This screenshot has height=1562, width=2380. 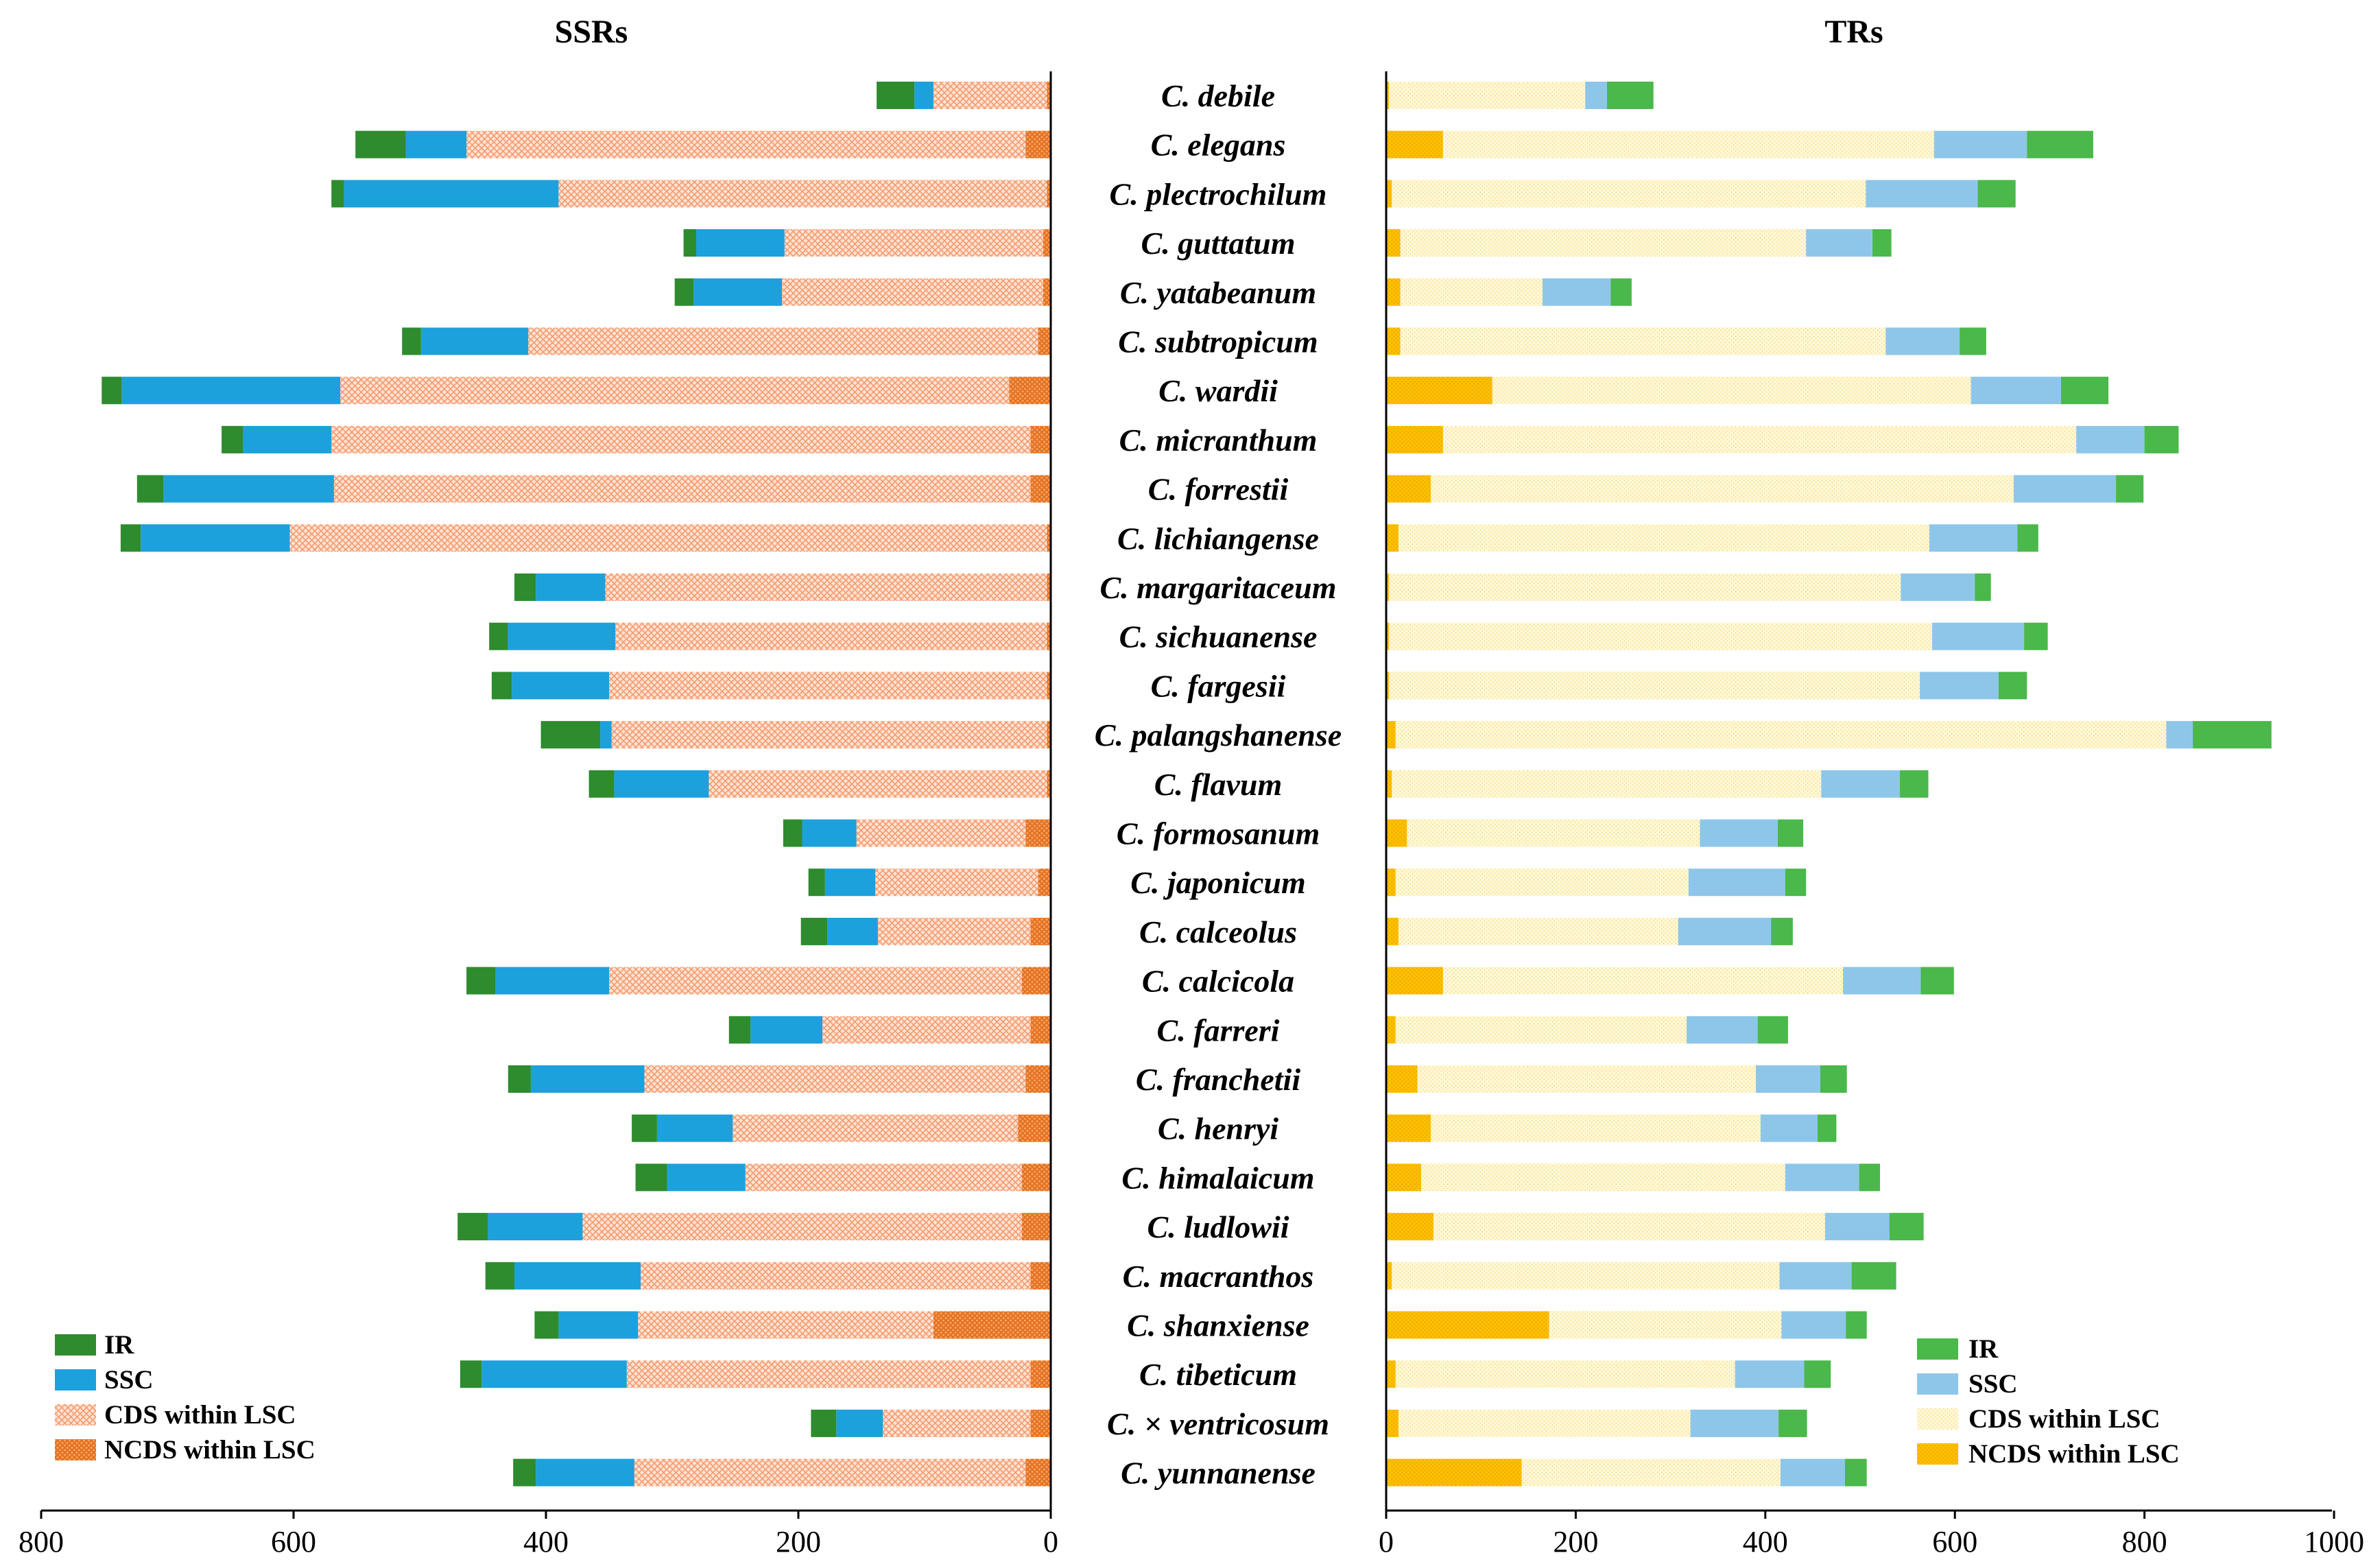 What do you see at coordinates (41, 1542) in the screenshot?
I see `ssr-x-tick-label-800: 800` at bounding box center [41, 1542].